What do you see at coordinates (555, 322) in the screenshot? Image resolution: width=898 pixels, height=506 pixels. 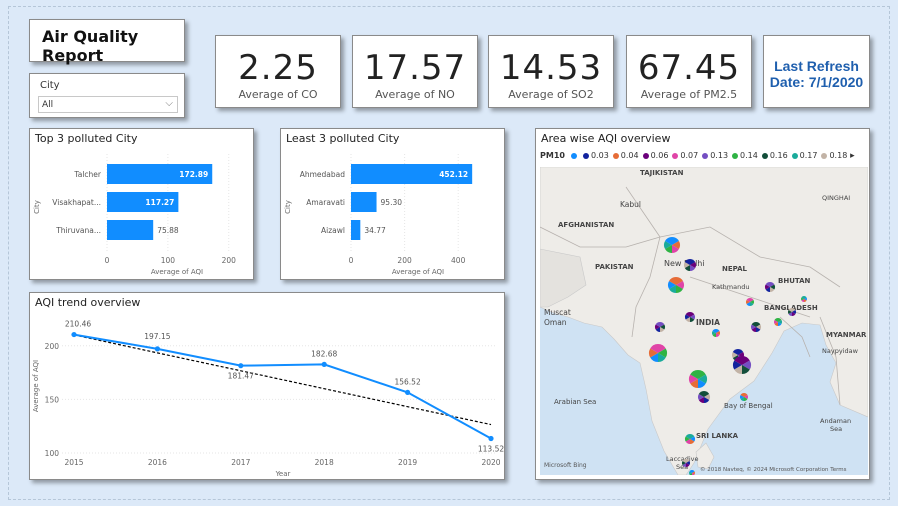 I see `map-label: Oman` at bounding box center [555, 322].